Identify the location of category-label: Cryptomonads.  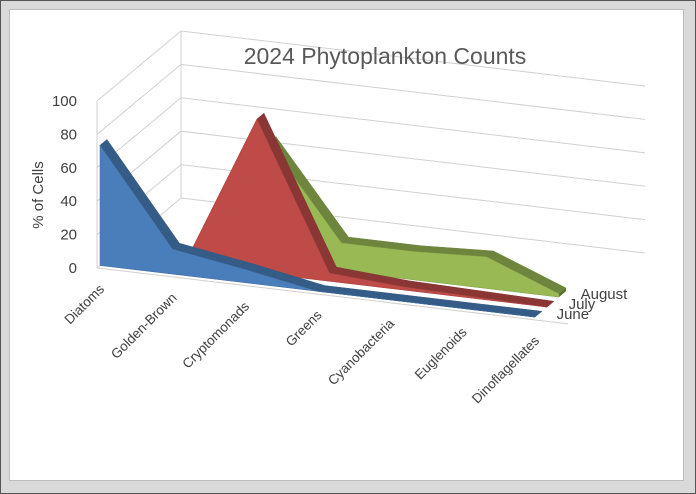
(215, 335).